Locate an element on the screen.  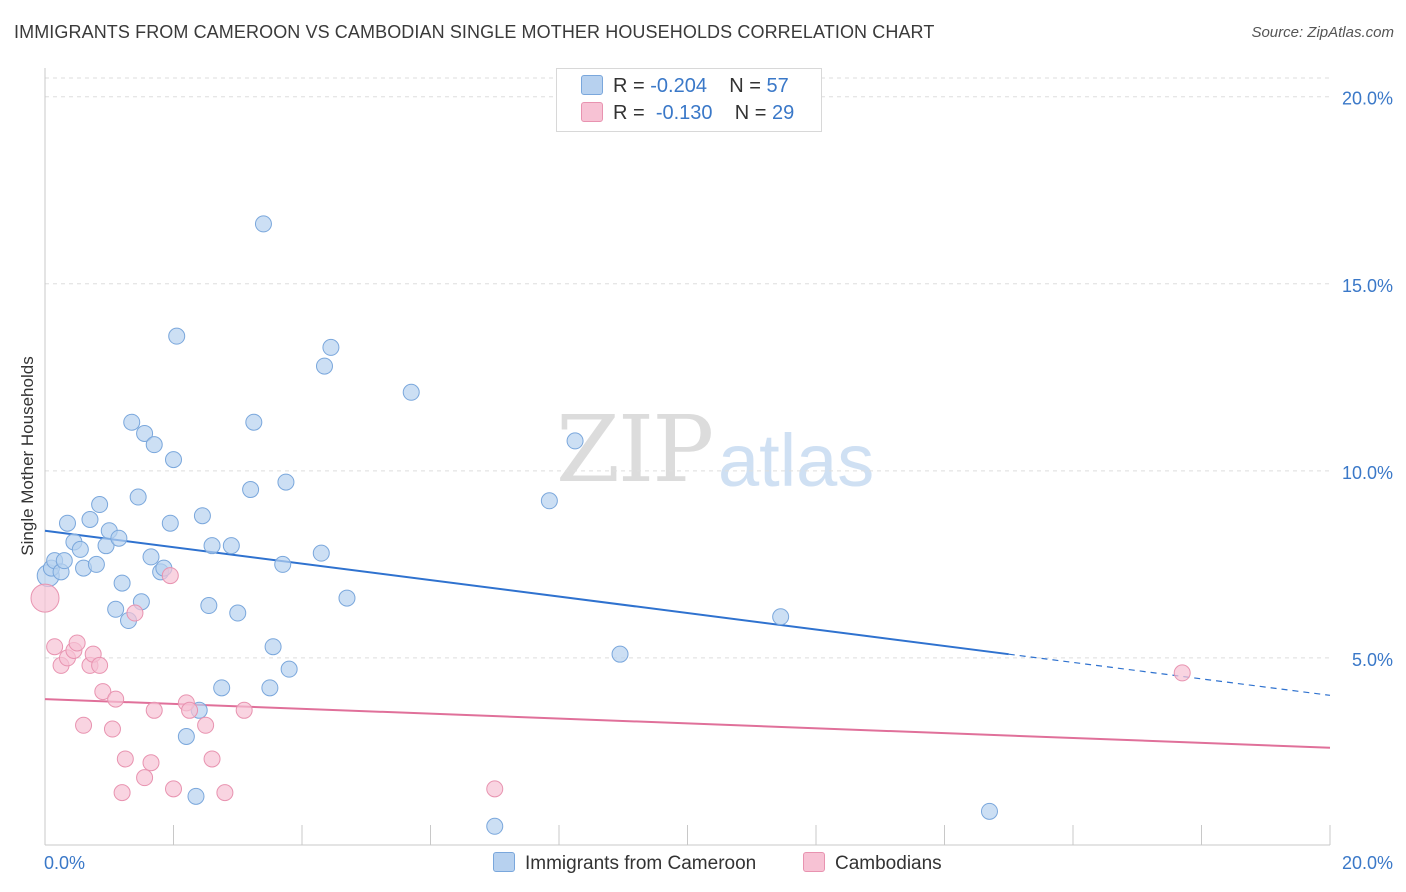
cambodian-legend-swatch is located at coordinates (814, 862).